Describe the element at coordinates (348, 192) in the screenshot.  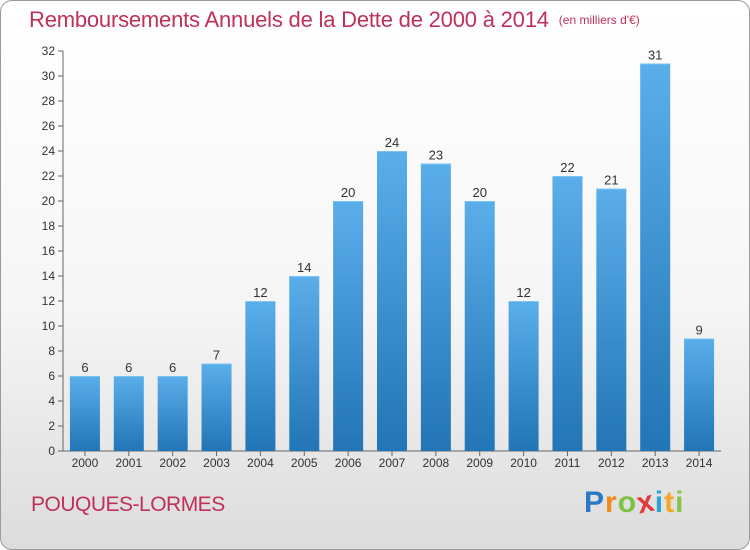
I see `value-label-2006: 20` at that location.